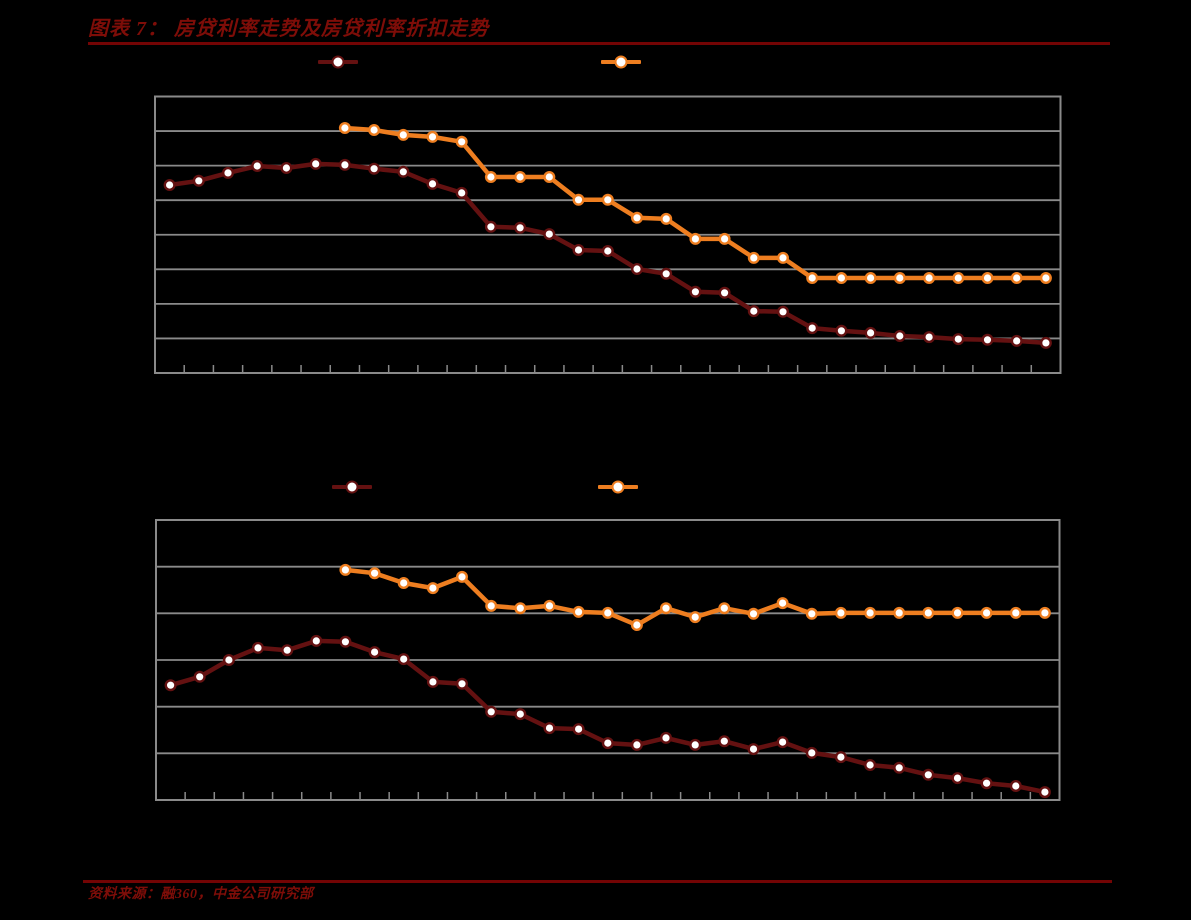 Image resolution: width=1191 pixels, height=920 pixels. What do you see at coordinates (288, 29) in the screenshot?
I see `figure-title: 图表 7： 房贷利率走势及房贷利率折扣走势` at bounding box center [288, 29].